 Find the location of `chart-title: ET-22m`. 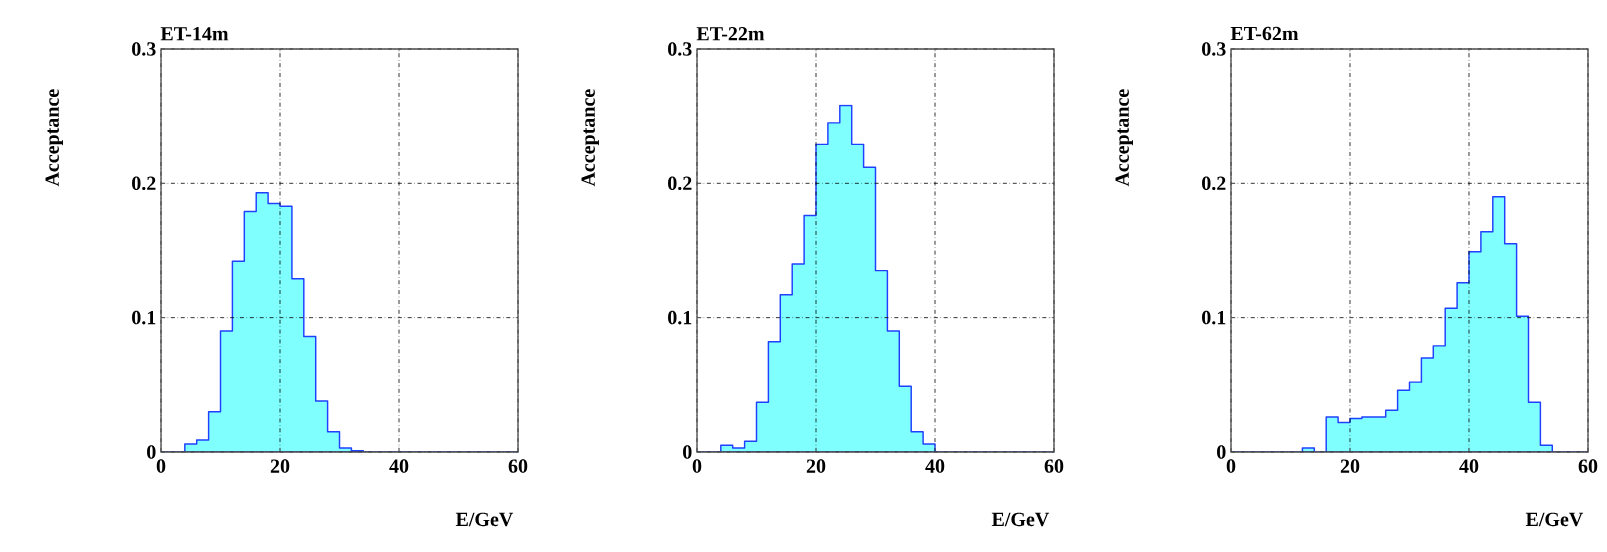

chart-title: ET-22m is located at coordinates (730, 34).